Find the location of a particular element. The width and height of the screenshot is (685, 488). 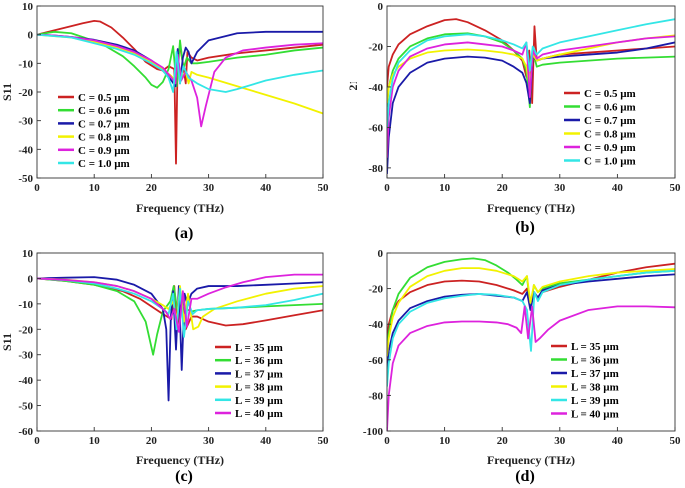

y-axis-label-fragment: S21 is located at coordinates (353, 88).